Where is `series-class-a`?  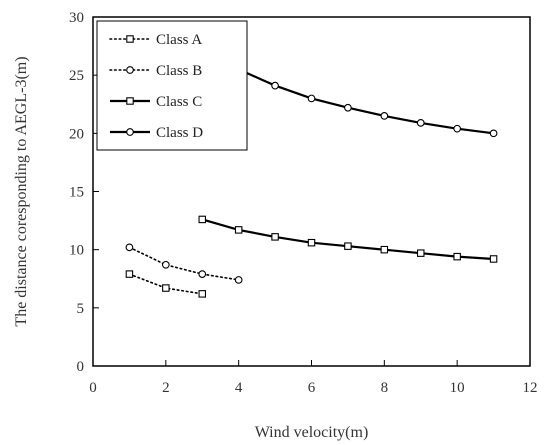 series-class-a is located at coordinates (166, 284).